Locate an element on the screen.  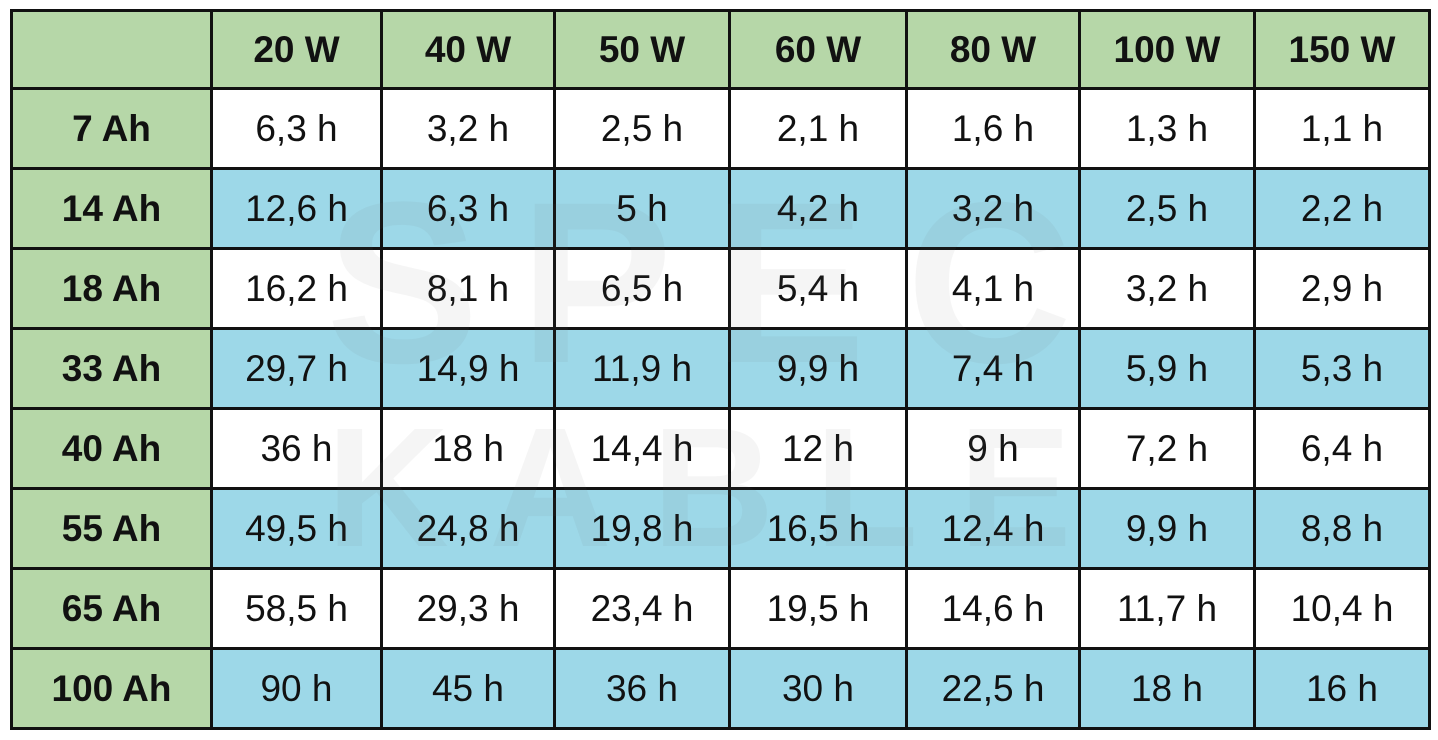
table-row: 100 Ah 90 h 45 h 36 h 30 h 22,5 h 18 h 16 h is located at coordinates (720, 688).